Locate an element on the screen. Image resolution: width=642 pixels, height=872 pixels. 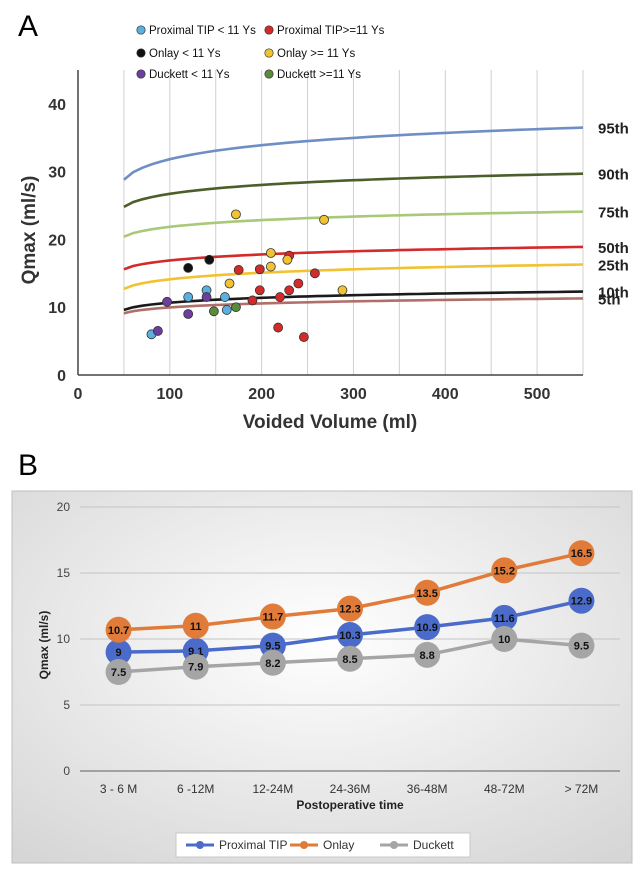
chart-b-data-label: 11 is located at coordinates (196, 627).